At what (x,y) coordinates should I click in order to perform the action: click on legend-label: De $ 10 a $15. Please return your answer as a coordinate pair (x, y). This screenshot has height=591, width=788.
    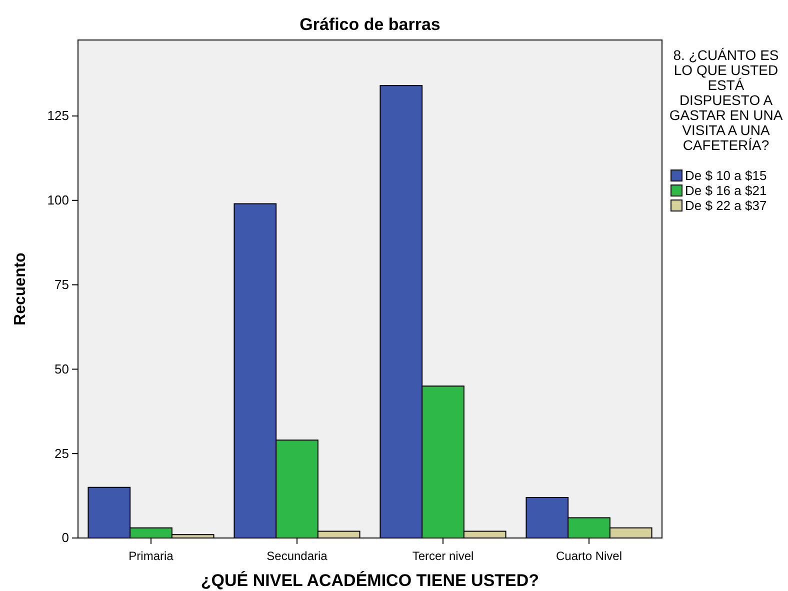
    Looking at the image, I should click on (726, 175).